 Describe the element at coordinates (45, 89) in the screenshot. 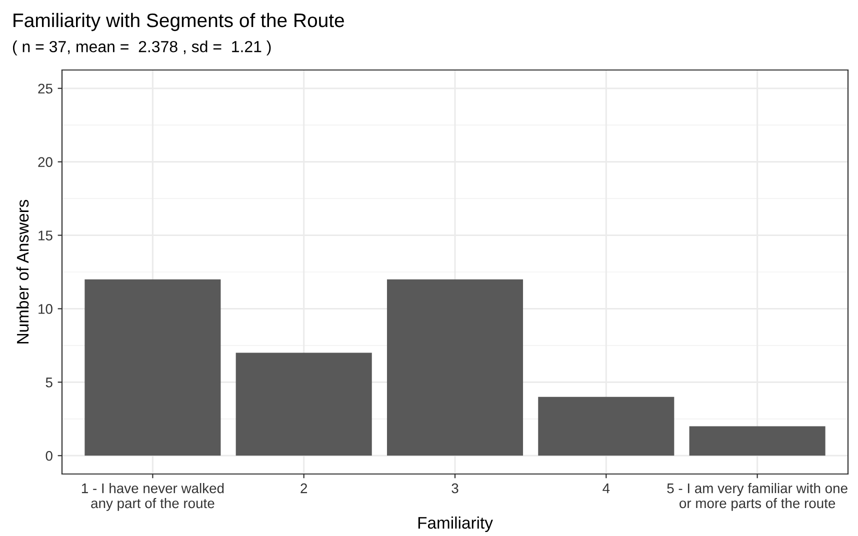

I see `y-tick-label: 25` at that location.